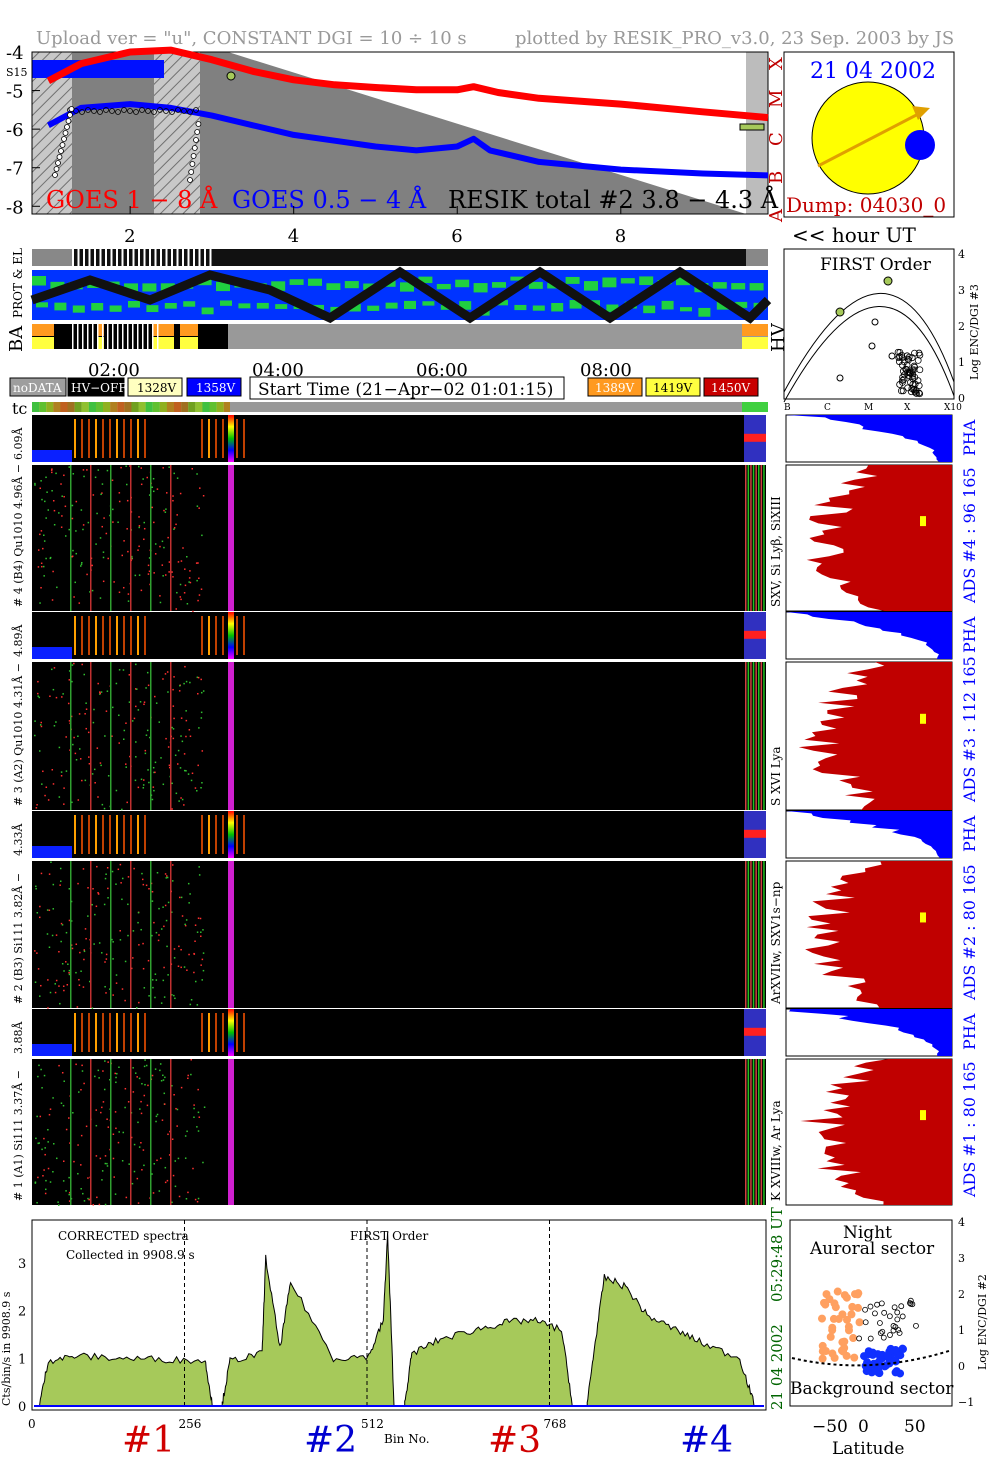 This screenshot has width=1004, height=1477. I want to click on tc-segment, so click(206, 407).